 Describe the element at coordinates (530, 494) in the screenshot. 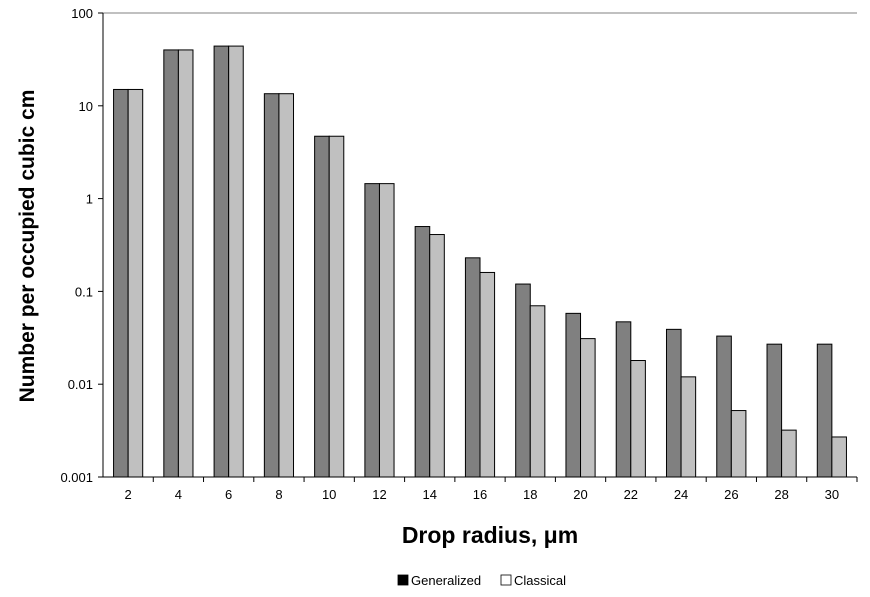

I see `x-tick-label: 18` at that location.